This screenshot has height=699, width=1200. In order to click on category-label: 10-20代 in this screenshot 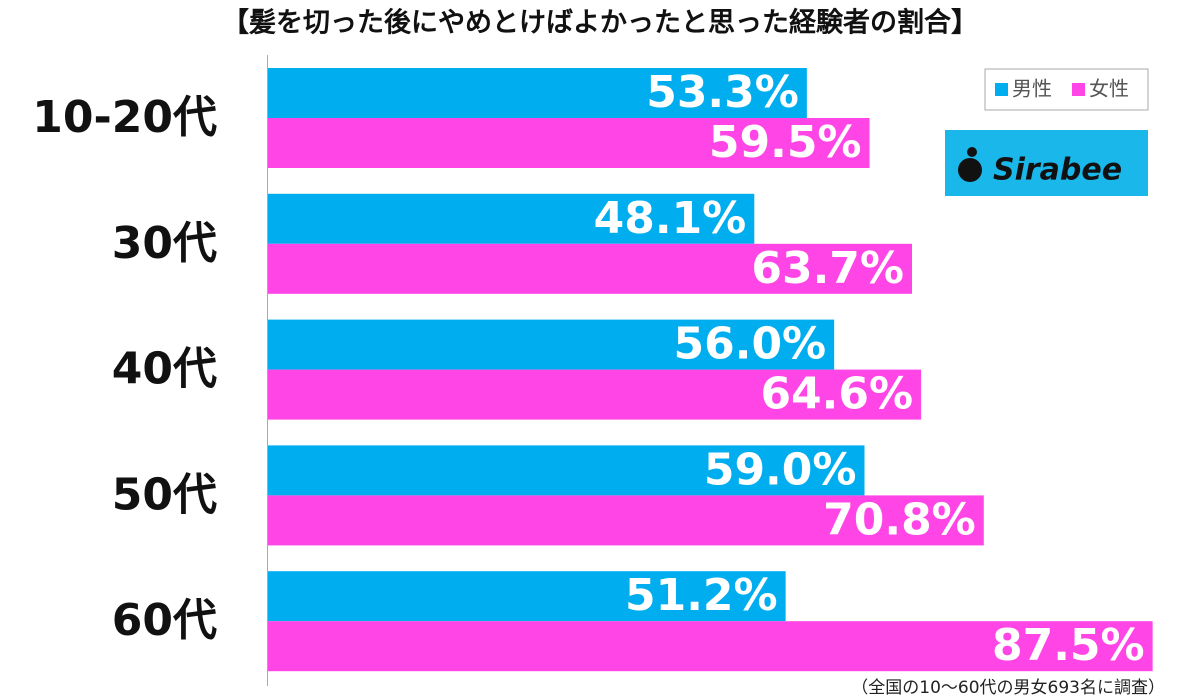, I will do `click(124, 117)`.